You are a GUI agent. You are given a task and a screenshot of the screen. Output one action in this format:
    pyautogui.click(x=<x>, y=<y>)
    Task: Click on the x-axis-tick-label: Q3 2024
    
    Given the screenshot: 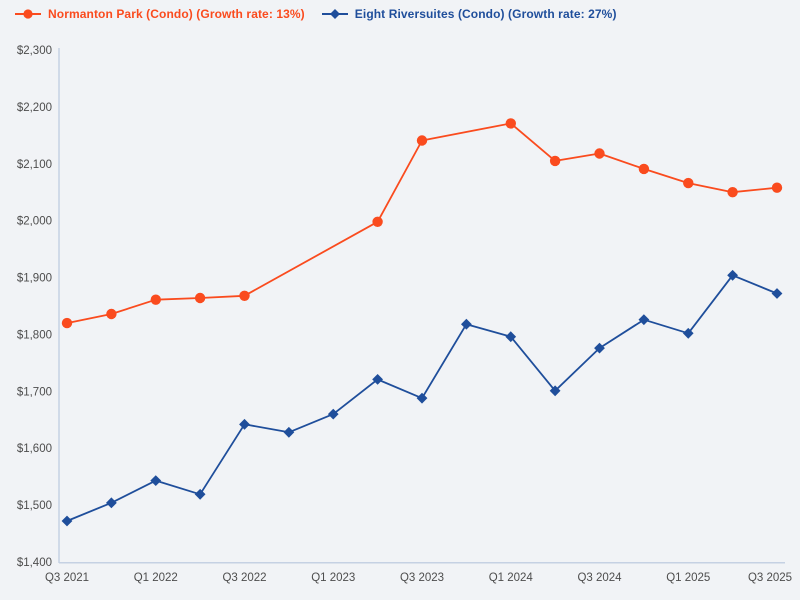 What is the action you would take?
    pyautogui.click(x=599, y=578)
    